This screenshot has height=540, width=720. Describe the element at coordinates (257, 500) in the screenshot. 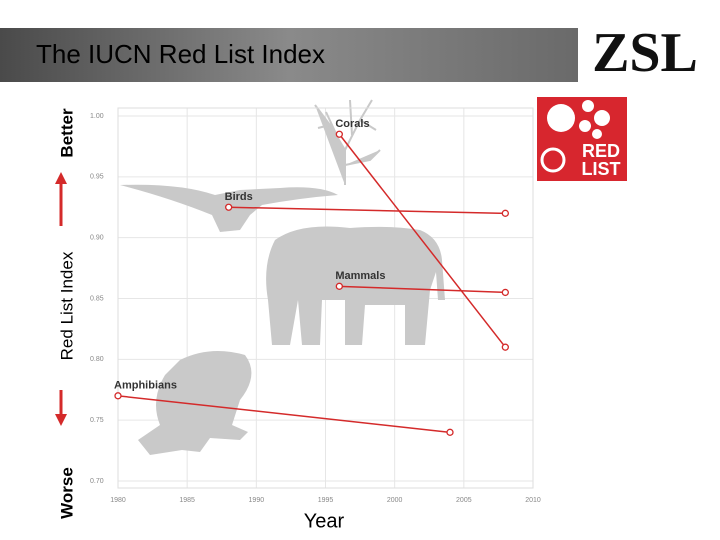

I see `x-tick-label: 1990` at that location.